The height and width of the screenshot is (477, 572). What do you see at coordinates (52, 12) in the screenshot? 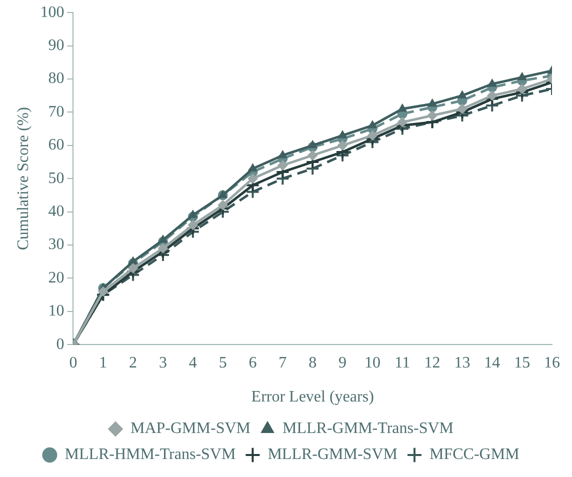
I see `y-tick-label: 100` at bounding box center [52, 12].